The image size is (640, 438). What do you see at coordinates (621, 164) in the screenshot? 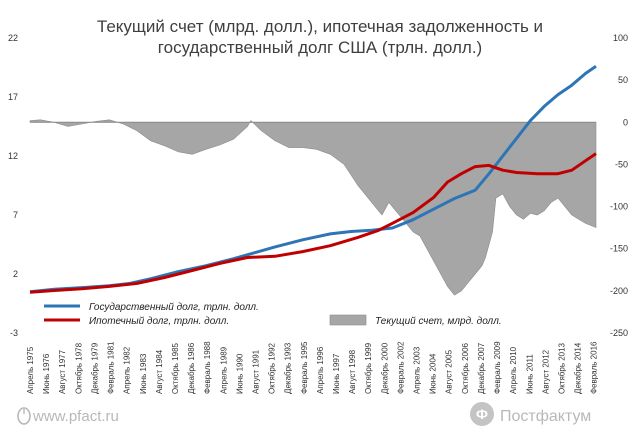
I see `right-axis-tick-label: -50` at bounding box center [621, 164].